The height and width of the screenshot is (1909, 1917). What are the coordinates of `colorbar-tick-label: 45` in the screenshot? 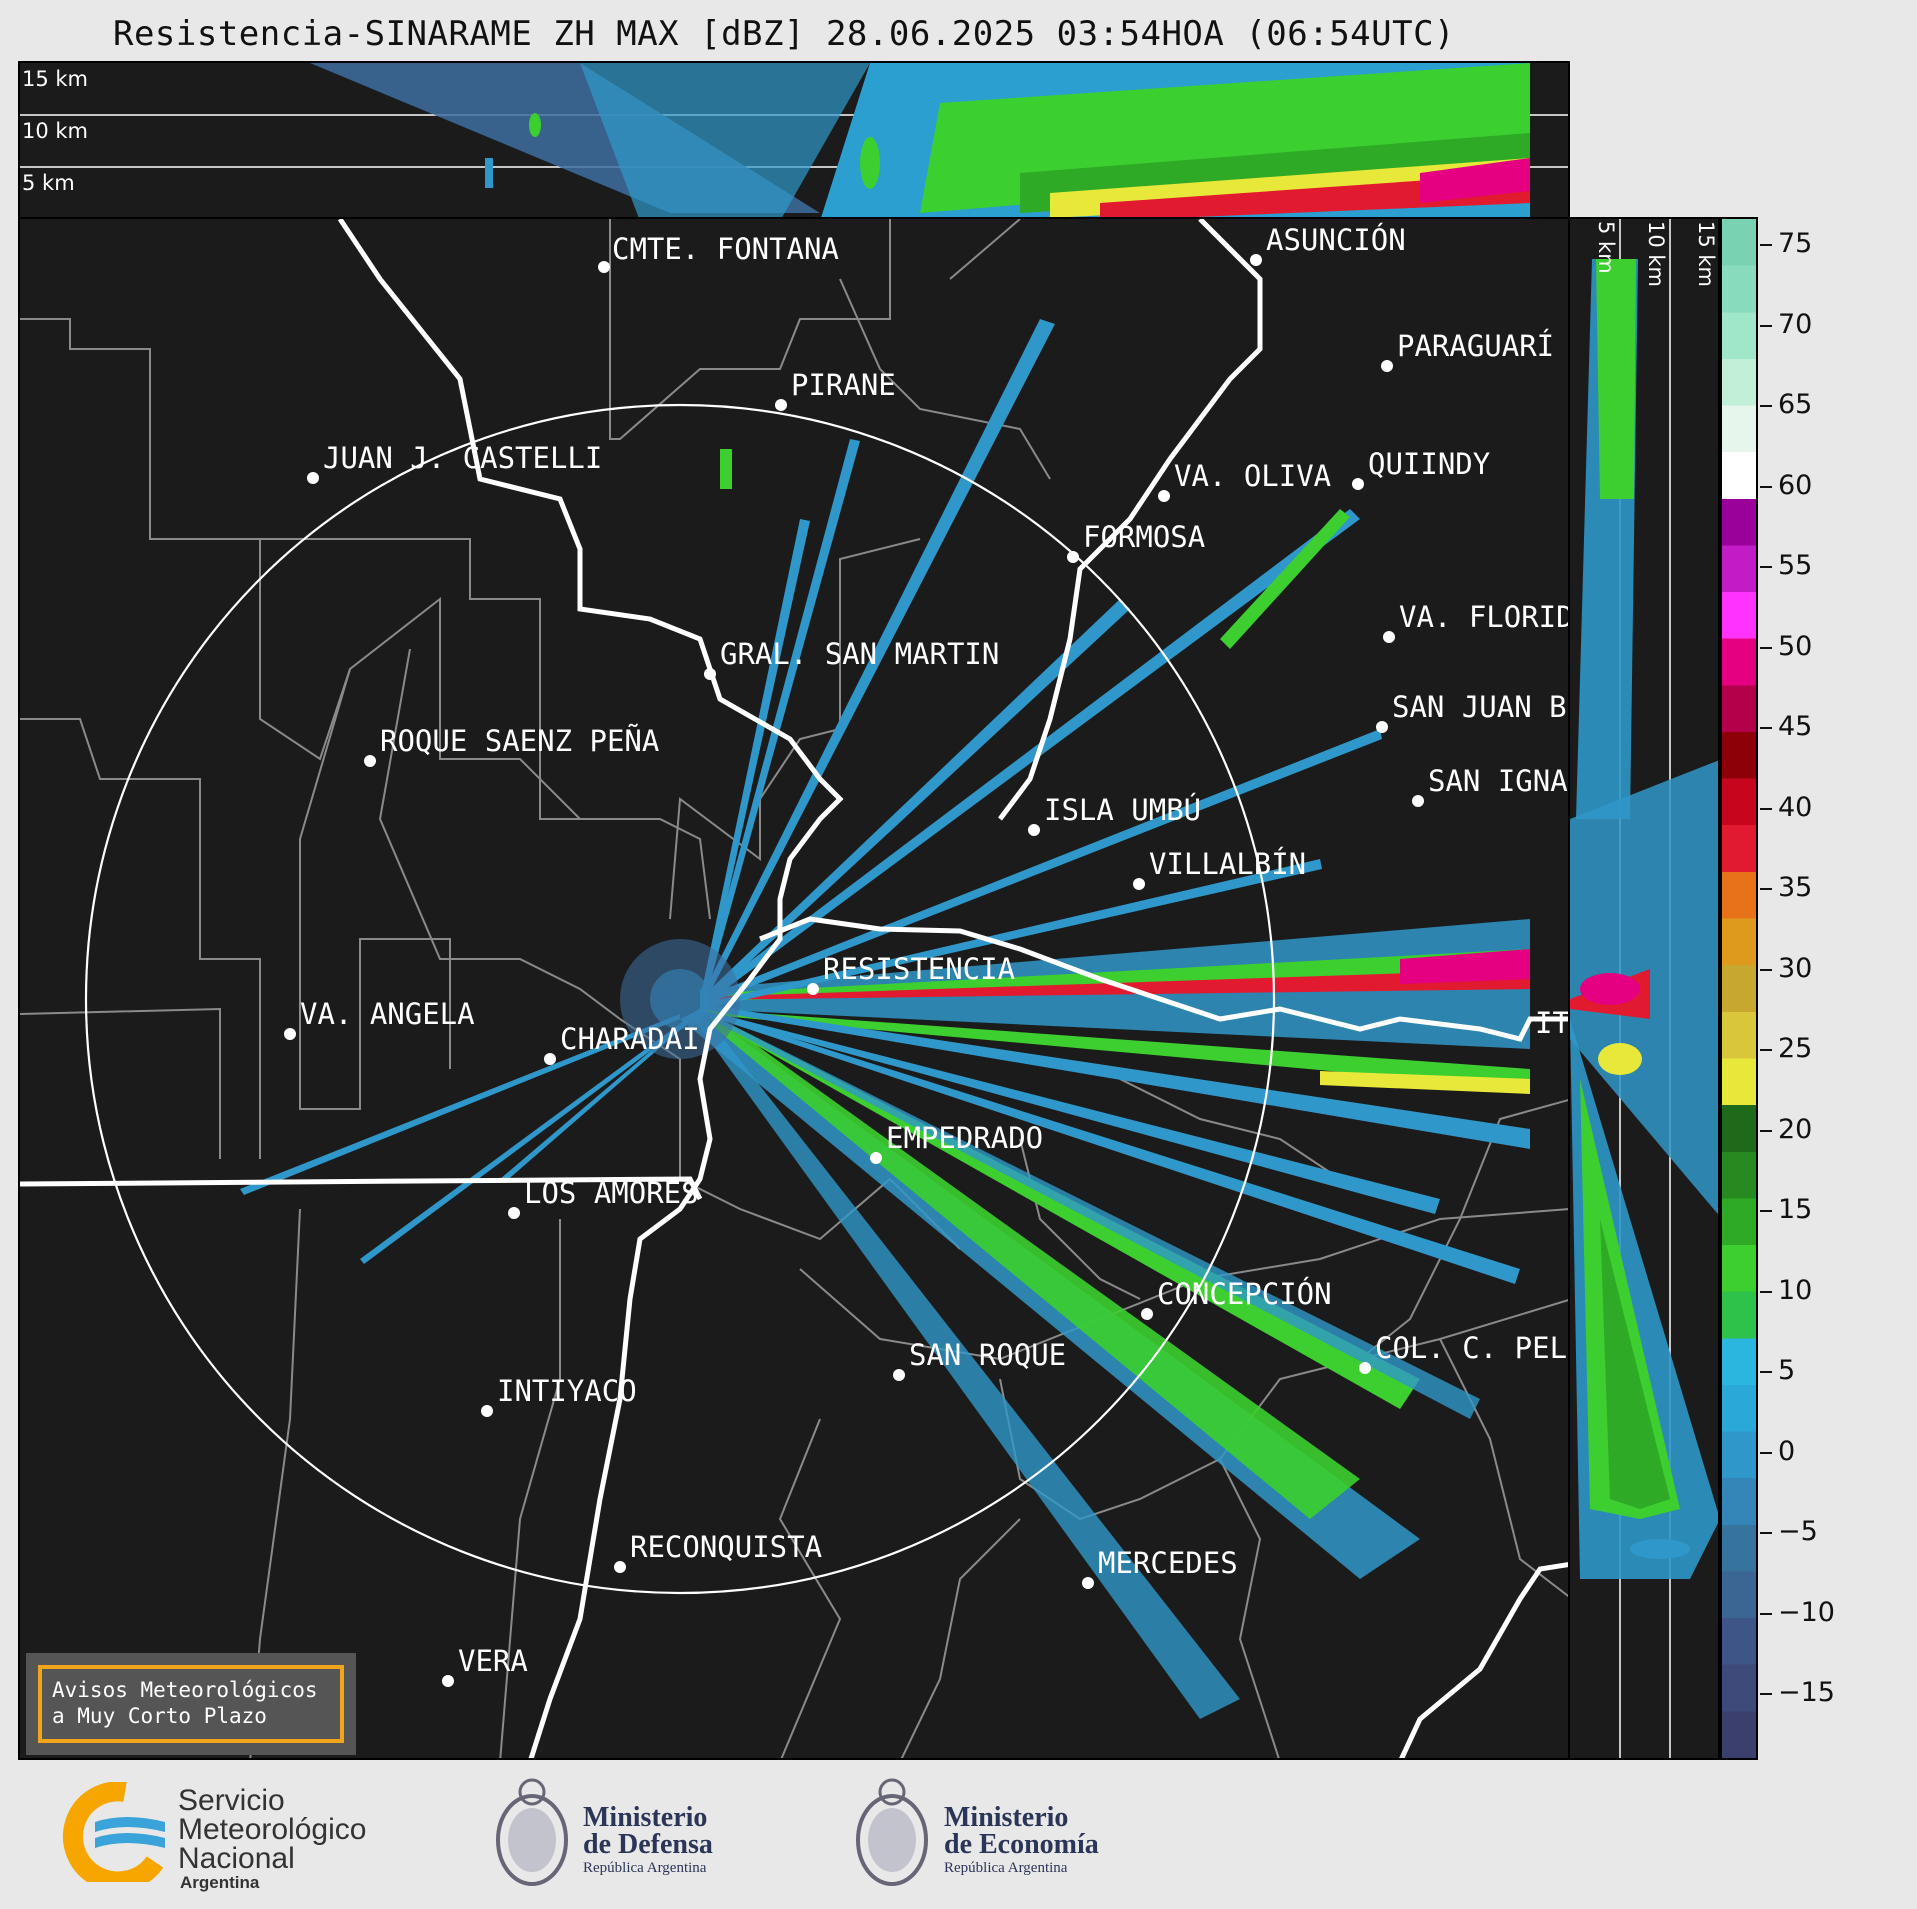 It's located at (1795, 726).